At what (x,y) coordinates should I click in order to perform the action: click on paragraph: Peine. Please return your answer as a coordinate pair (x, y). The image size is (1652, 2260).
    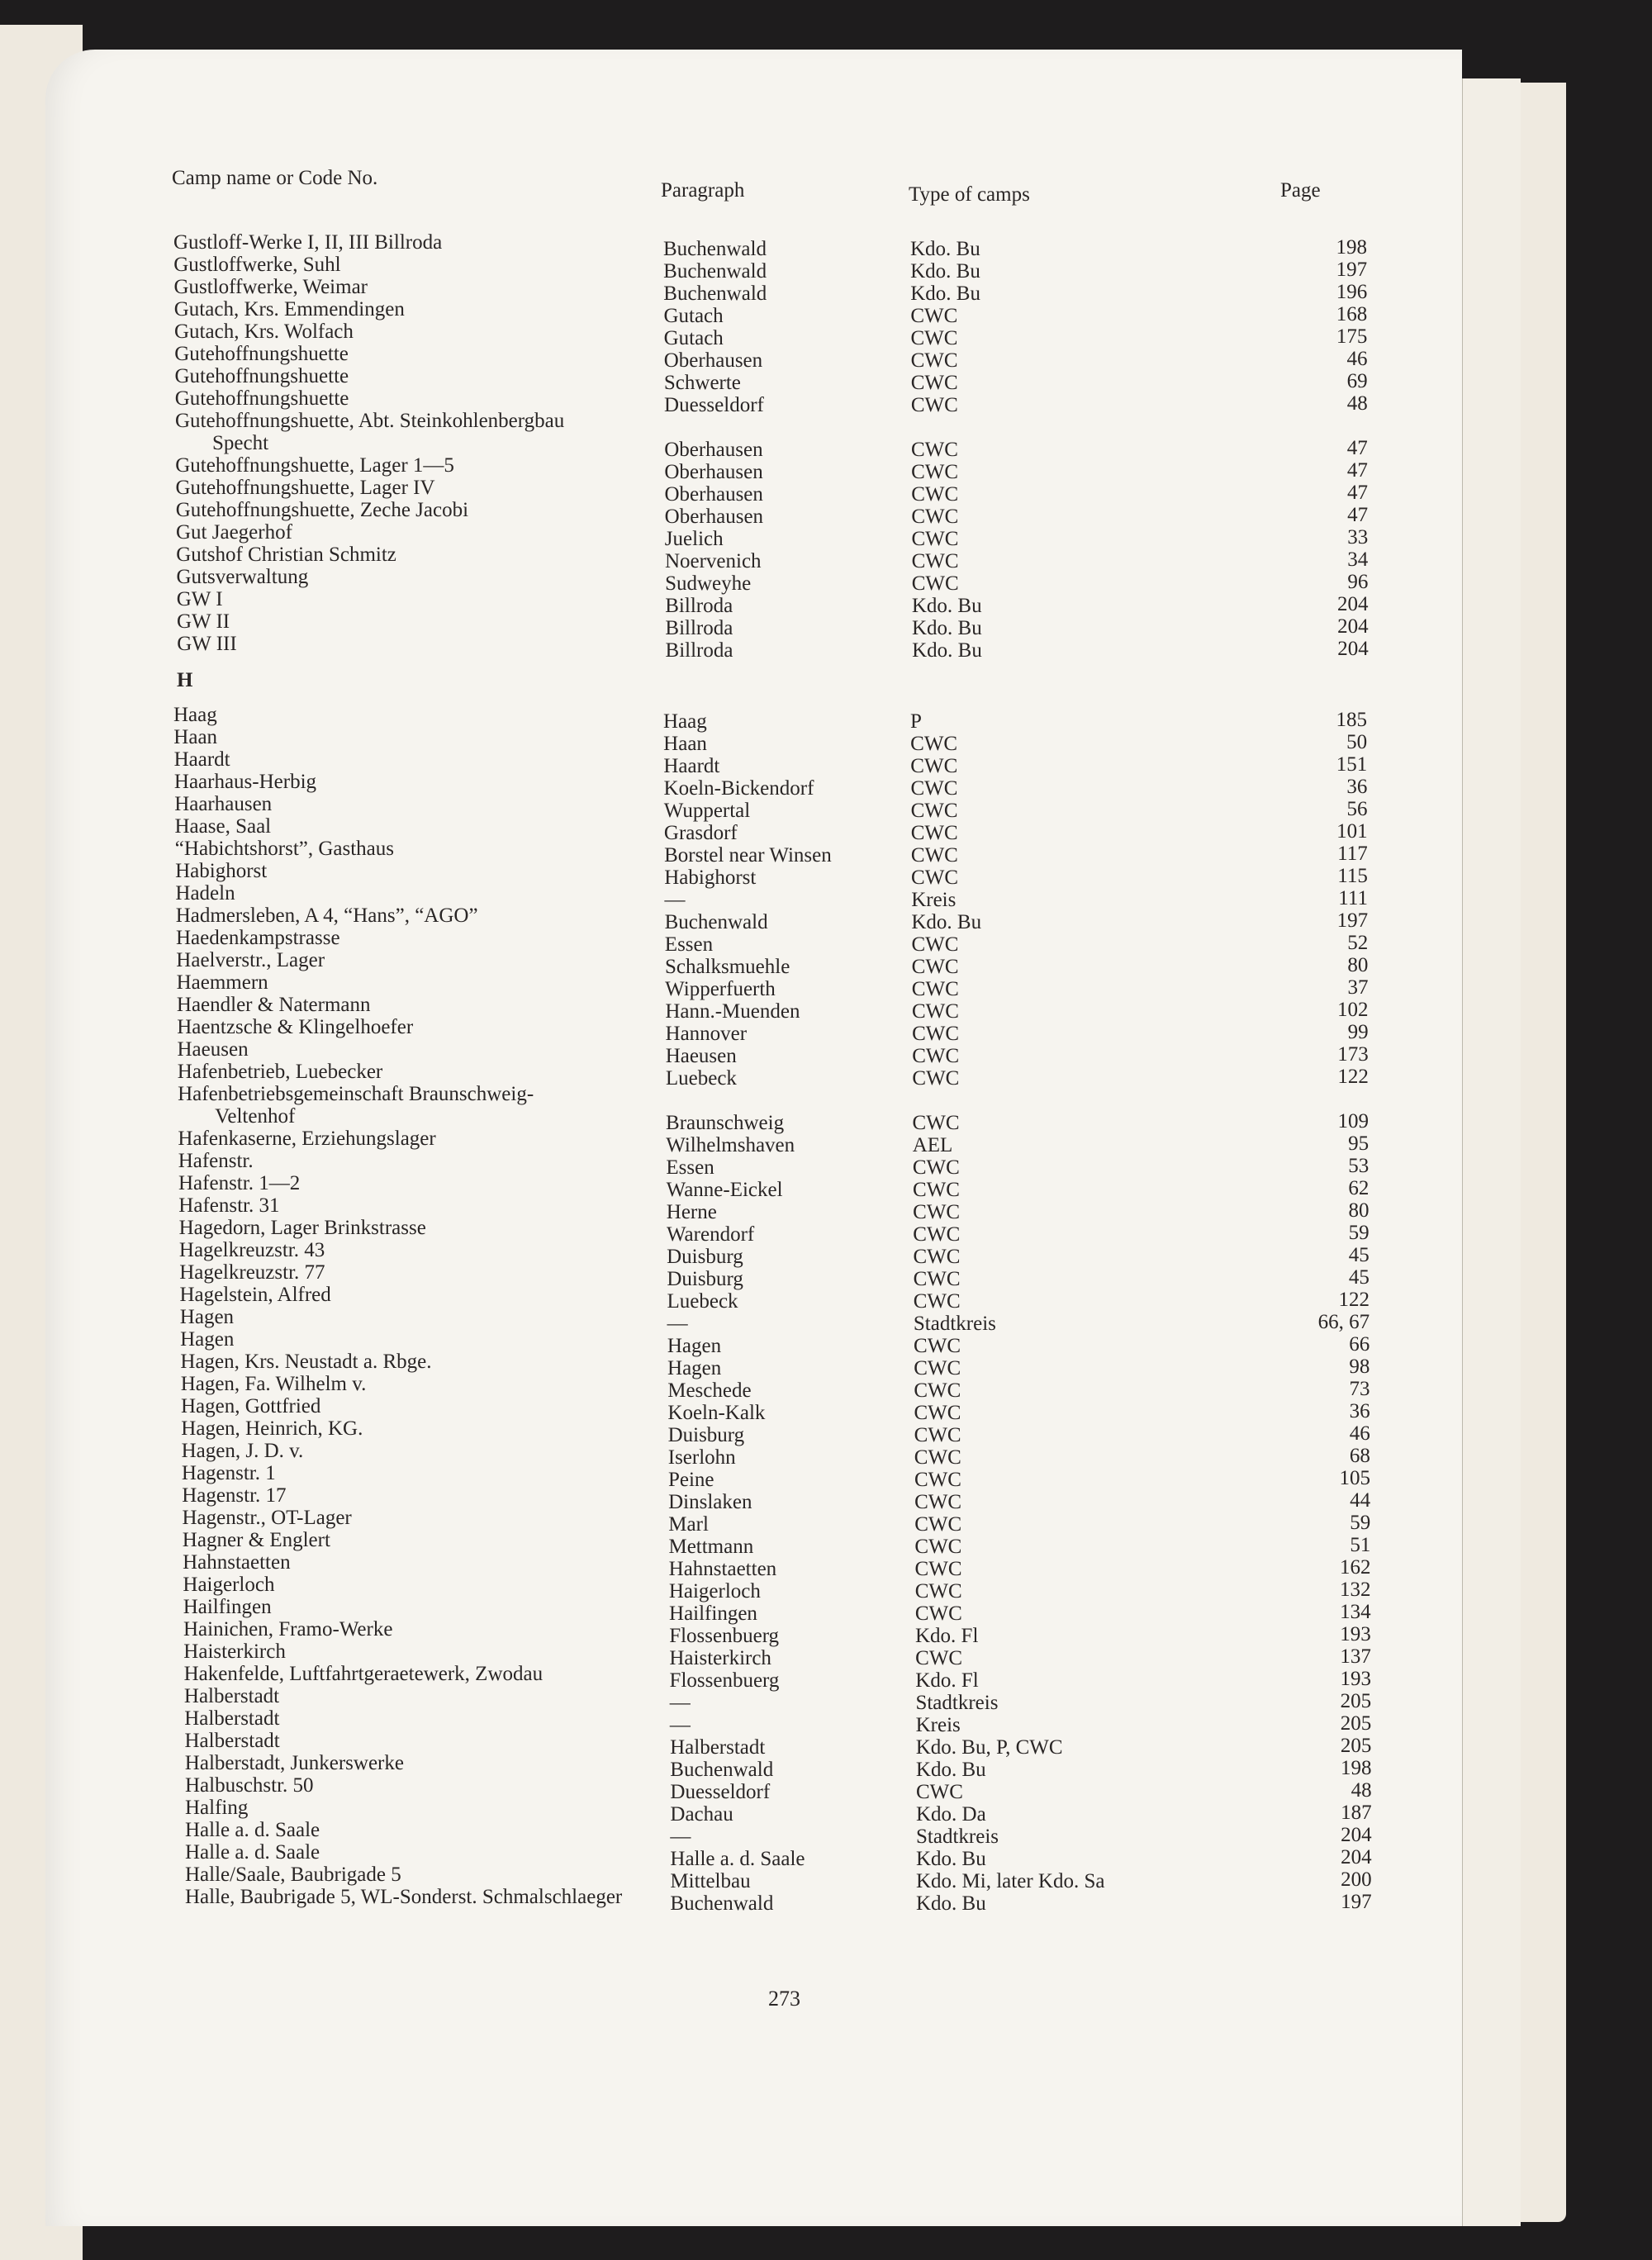
    Looking at the image, I should click on (690, 1480).